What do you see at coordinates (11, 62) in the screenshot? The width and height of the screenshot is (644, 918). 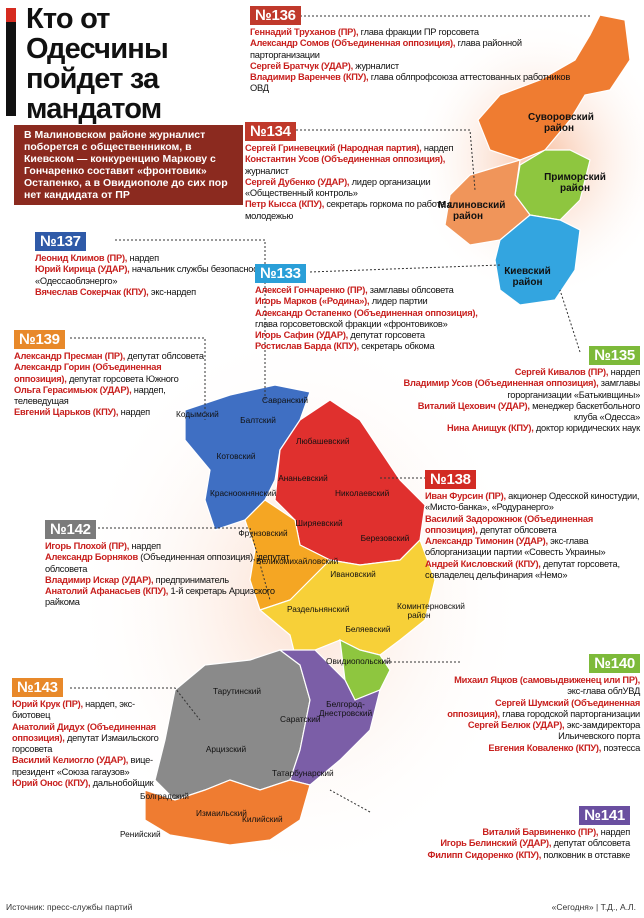 I see `title-bar` at bounding box center [11, 62].